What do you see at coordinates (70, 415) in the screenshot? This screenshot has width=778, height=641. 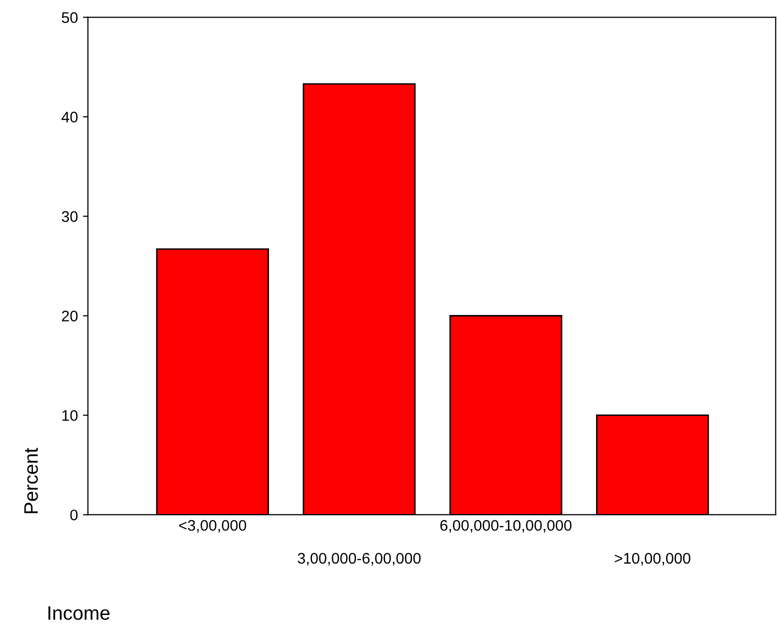 I see `y-tick-label: 10` at bounding box center [70, 415].